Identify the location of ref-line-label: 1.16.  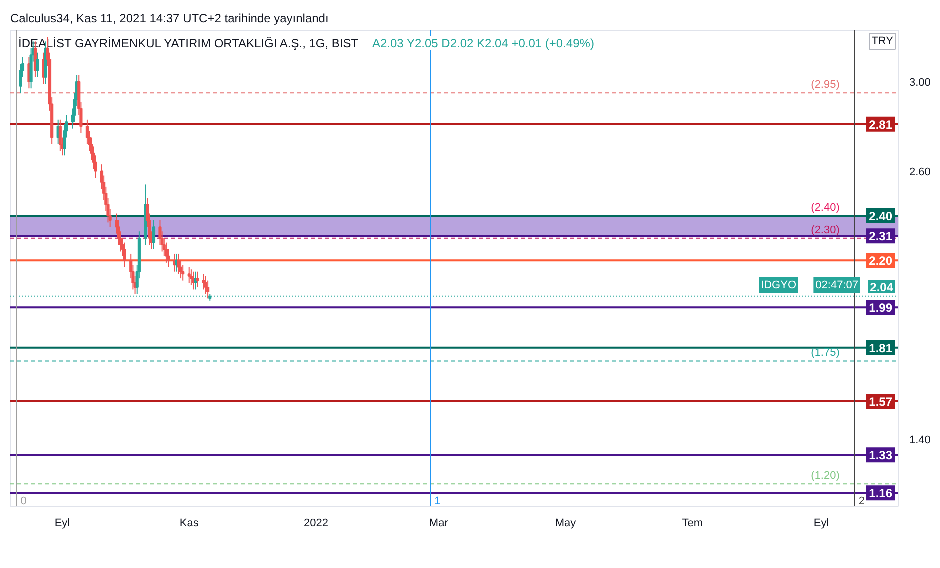
(881, 493).